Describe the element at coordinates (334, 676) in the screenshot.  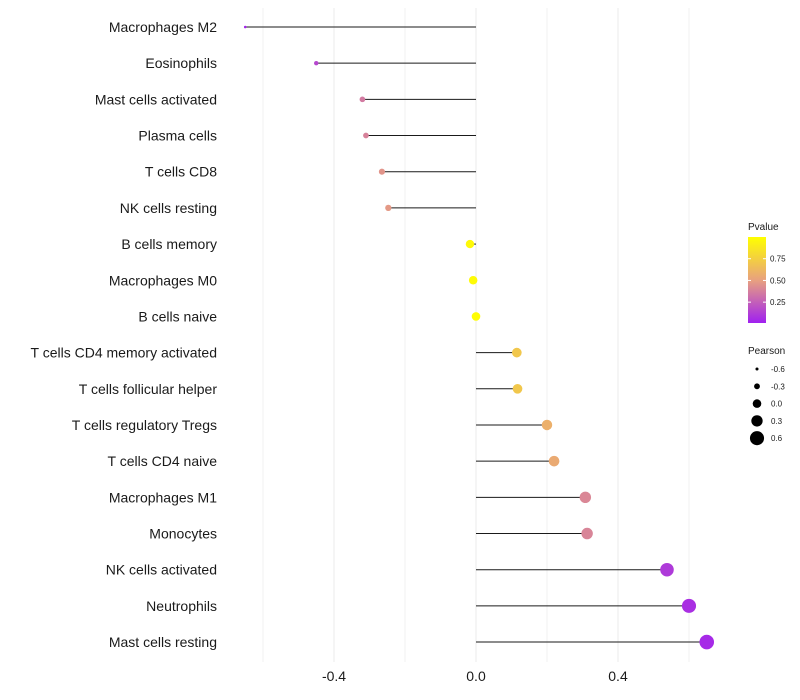
I see `x-tick-label: -0.4` at that location.